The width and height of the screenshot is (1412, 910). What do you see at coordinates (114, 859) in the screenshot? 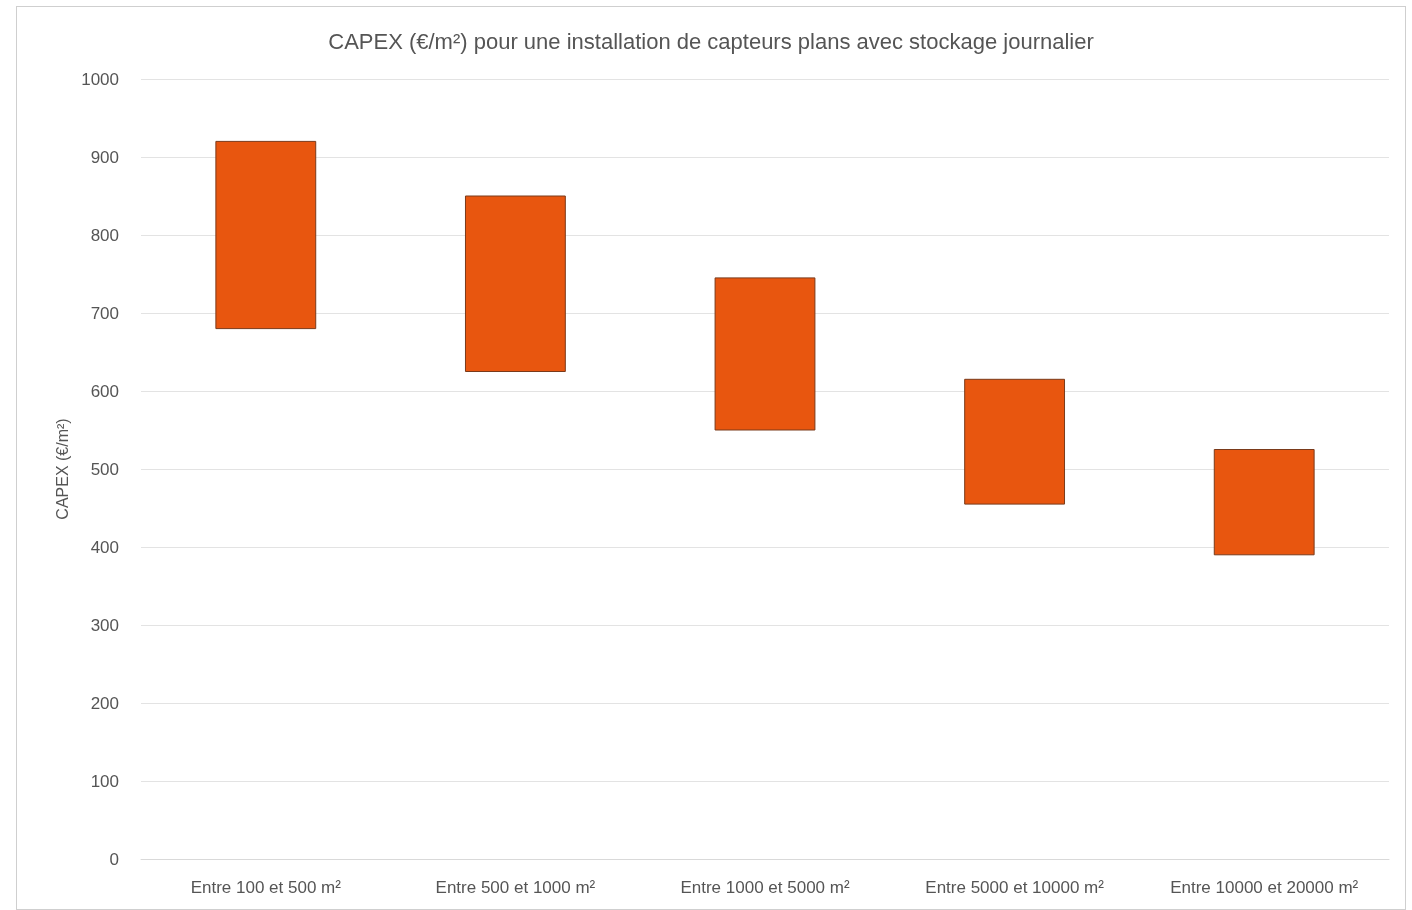
I see `y-tick-label: 0` at bounding box center [114, 859].